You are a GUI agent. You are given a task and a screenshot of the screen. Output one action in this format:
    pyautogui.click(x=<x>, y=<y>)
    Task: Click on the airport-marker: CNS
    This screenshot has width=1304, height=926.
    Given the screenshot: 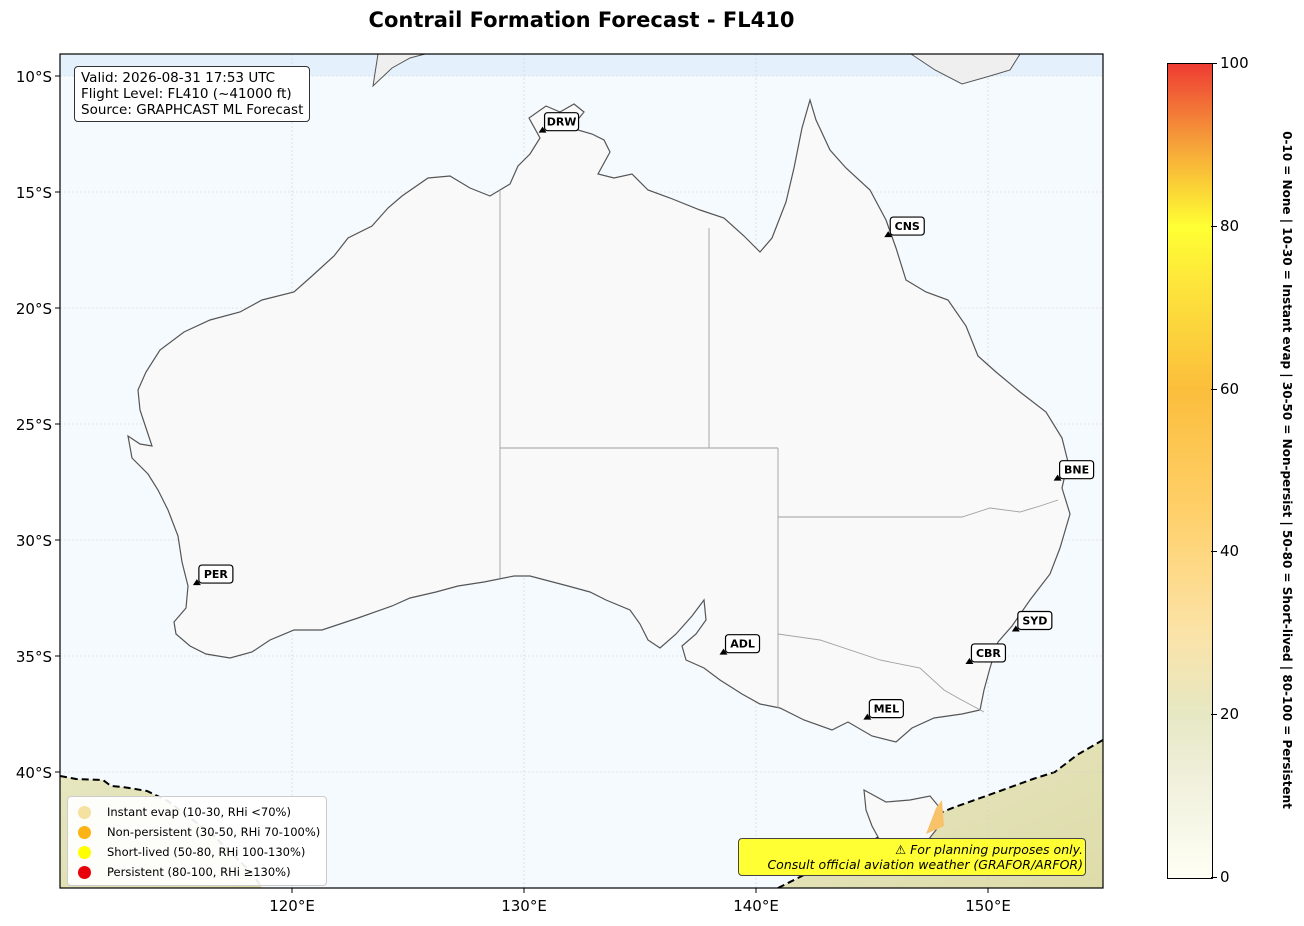 What is the action you would take?
    pyautogui.click(x=904, y=227)
    